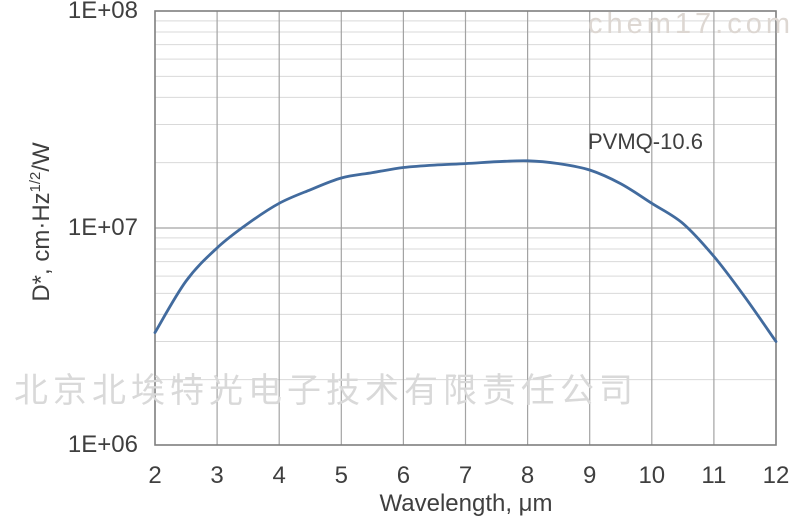 This screenshot has width=800, height=520. I want to click on x-tick-label: 4, so click(279, 475).